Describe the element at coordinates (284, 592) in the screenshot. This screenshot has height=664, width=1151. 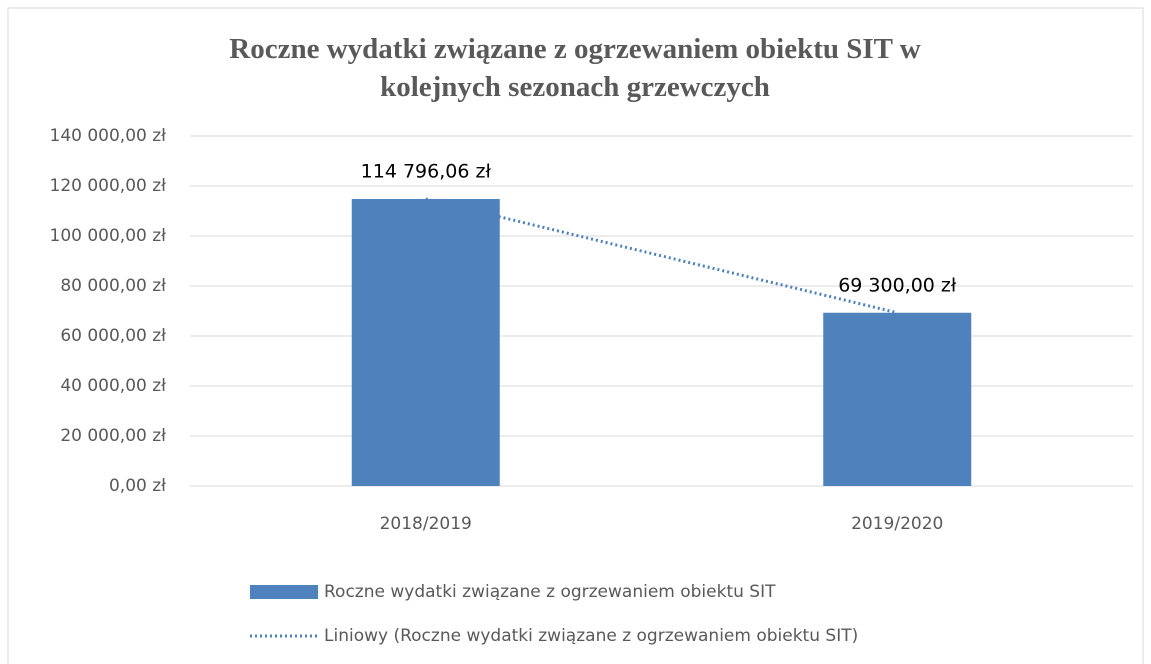
I see `legend-swatch` at that location.